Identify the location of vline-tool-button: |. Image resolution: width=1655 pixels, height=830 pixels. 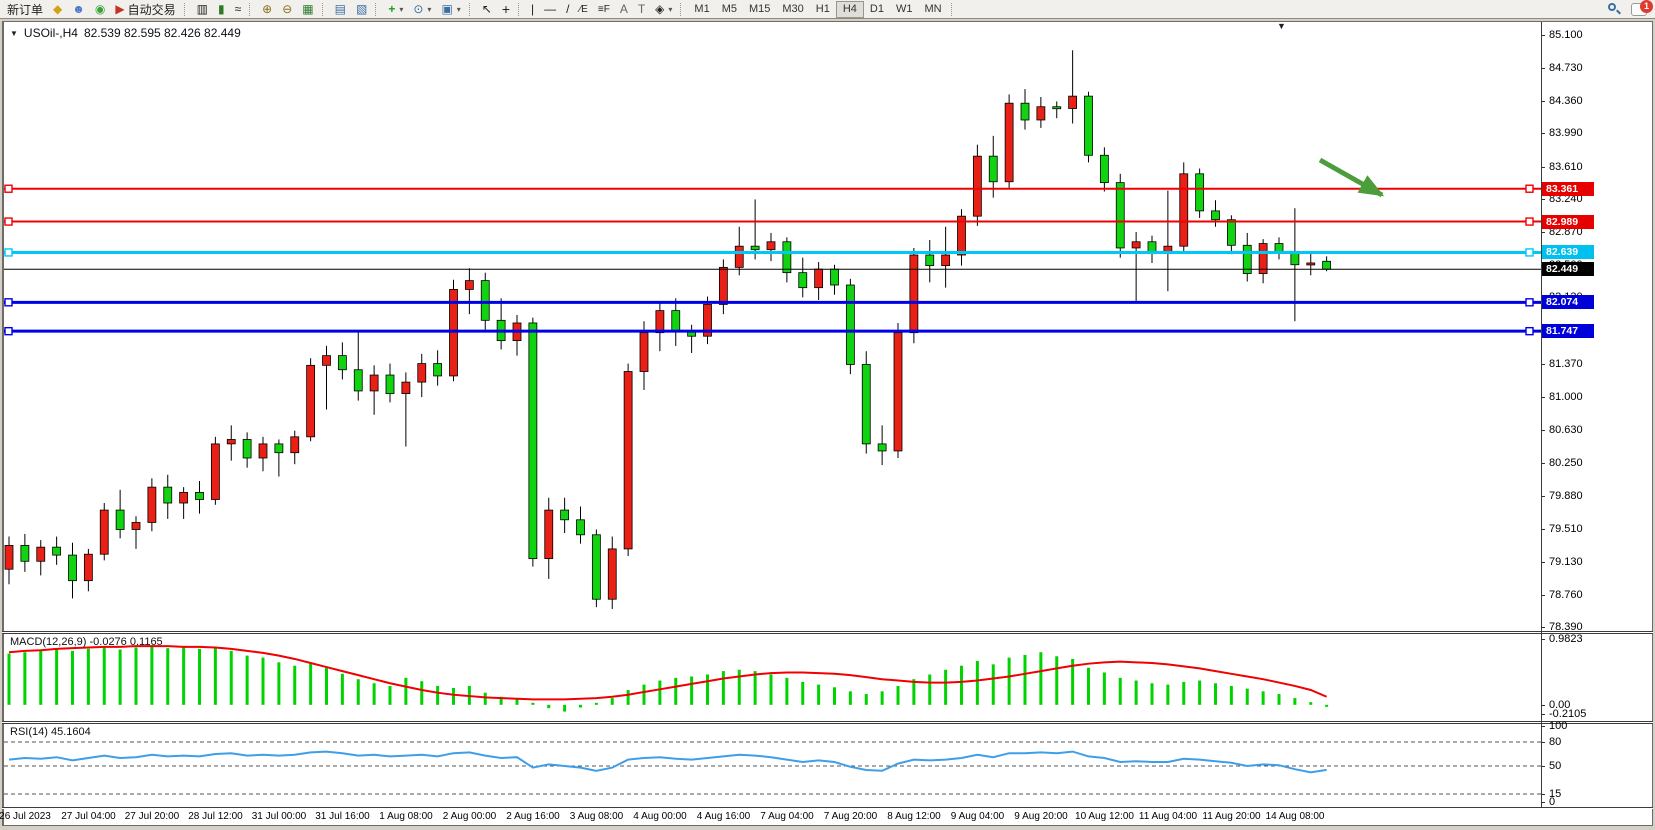
(532, 9).